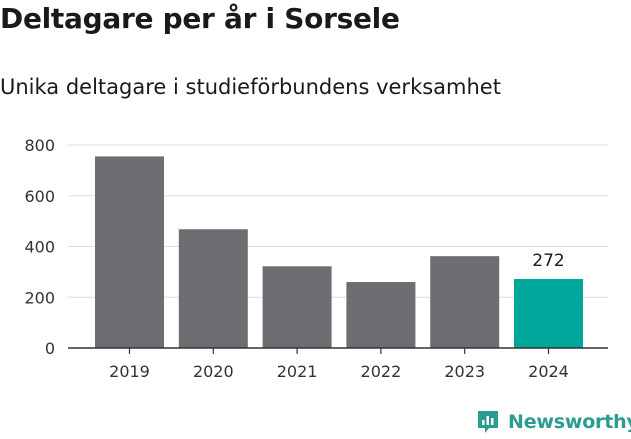 Image resolution: width=631 pixels, height=439 pixels. Describe the element at coordinates (548, 313) in the screenshot. I see `bar-2024` at that location.